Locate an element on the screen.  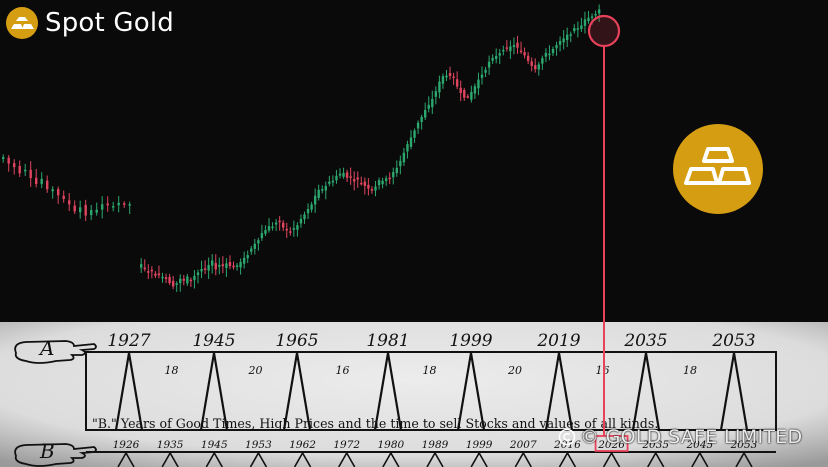
cycle-year-b: 2035 is located at coordinates (655, 445).